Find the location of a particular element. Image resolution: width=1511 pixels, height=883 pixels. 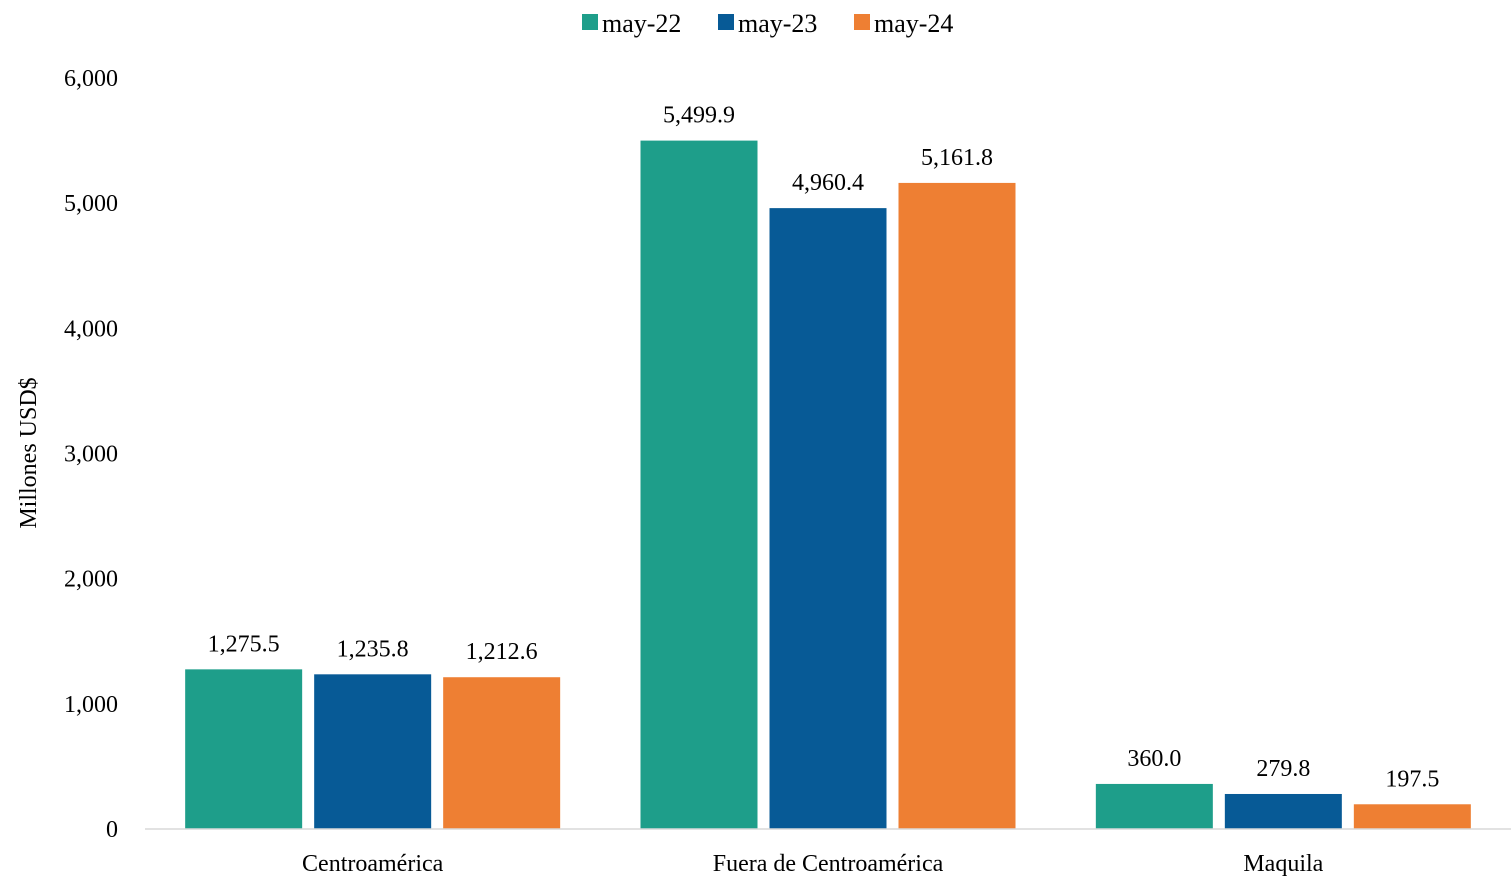

data-label: 197.5 is located at coordinates (1412, 779).